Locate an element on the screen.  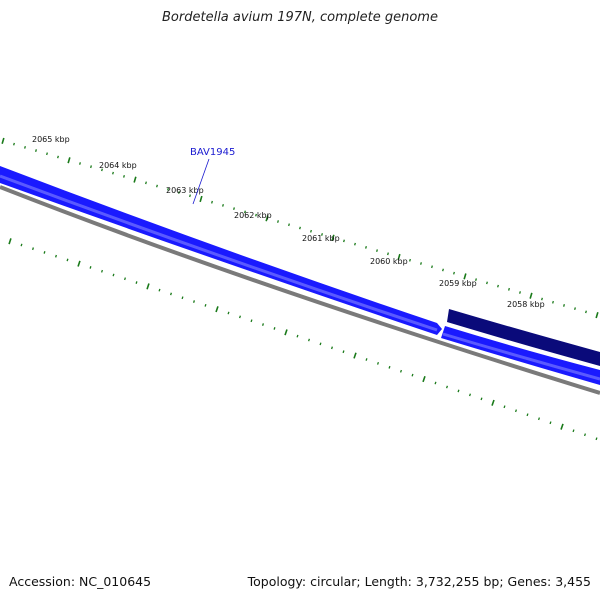
gene-feature-forward-2-highlight is located at coordinates (521, 356).